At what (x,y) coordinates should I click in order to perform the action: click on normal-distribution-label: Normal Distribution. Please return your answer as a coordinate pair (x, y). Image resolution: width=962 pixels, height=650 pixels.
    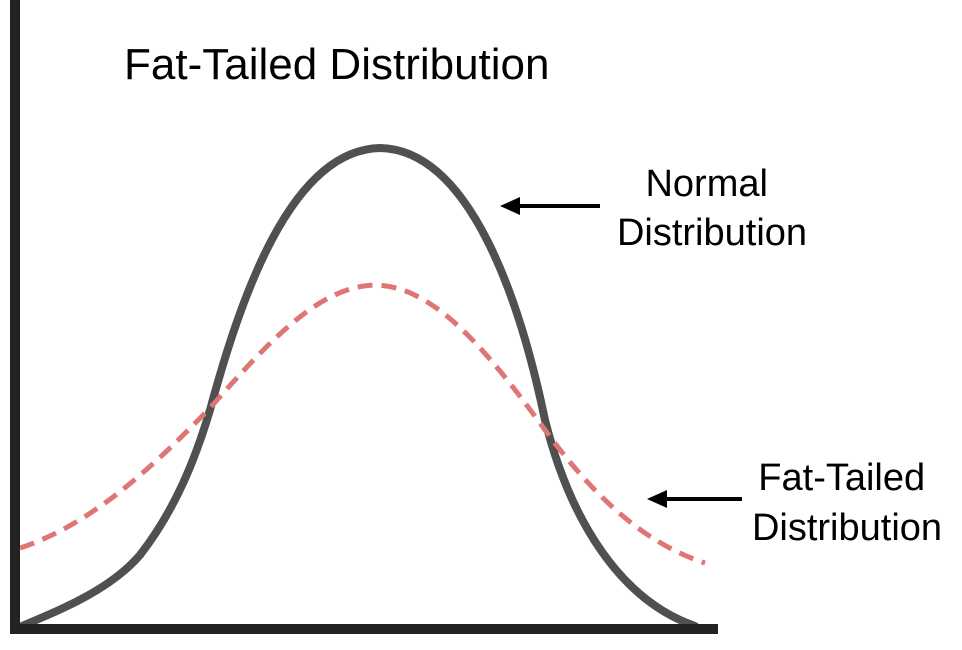
    Looking at the image, I should click on (712, 208).